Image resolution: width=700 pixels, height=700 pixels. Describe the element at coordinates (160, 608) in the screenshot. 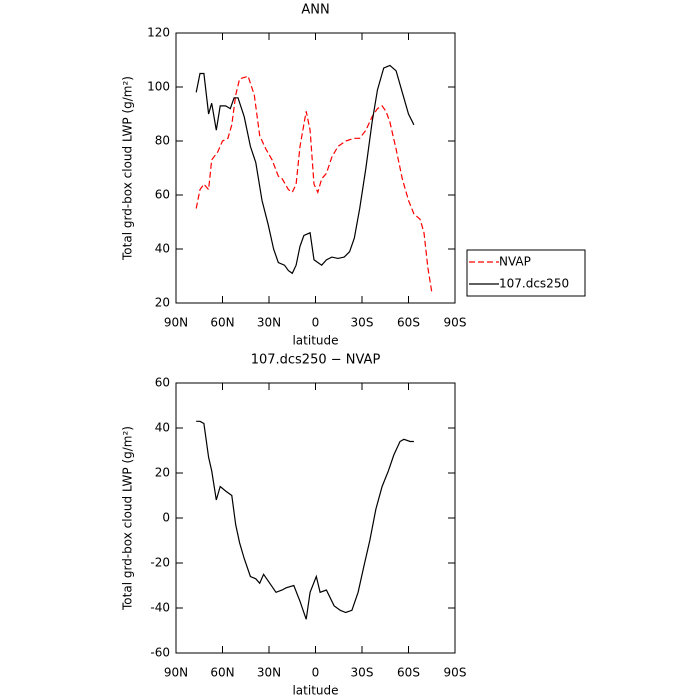

I see `y-tick-label: -40` at that location.